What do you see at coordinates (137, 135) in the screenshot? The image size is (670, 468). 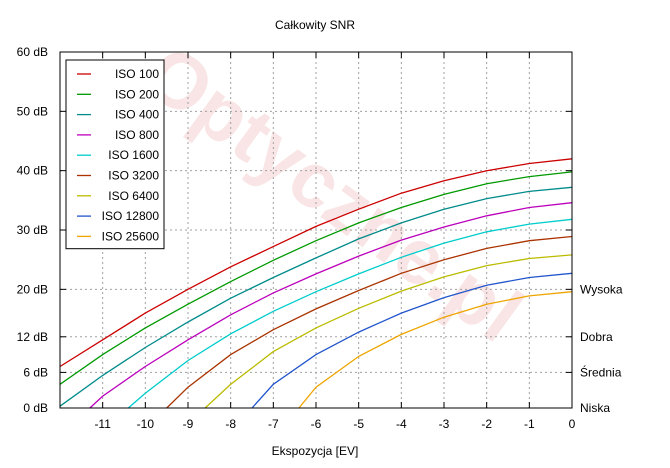 I see `legend-label: ISO 800` at bounding box center [137, 135].